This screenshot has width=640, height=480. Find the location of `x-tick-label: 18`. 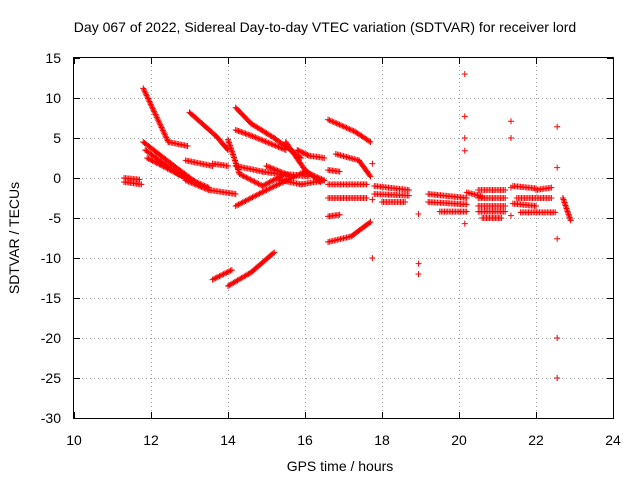

x-tick-label: 18 is located at coordinates (382, 440).